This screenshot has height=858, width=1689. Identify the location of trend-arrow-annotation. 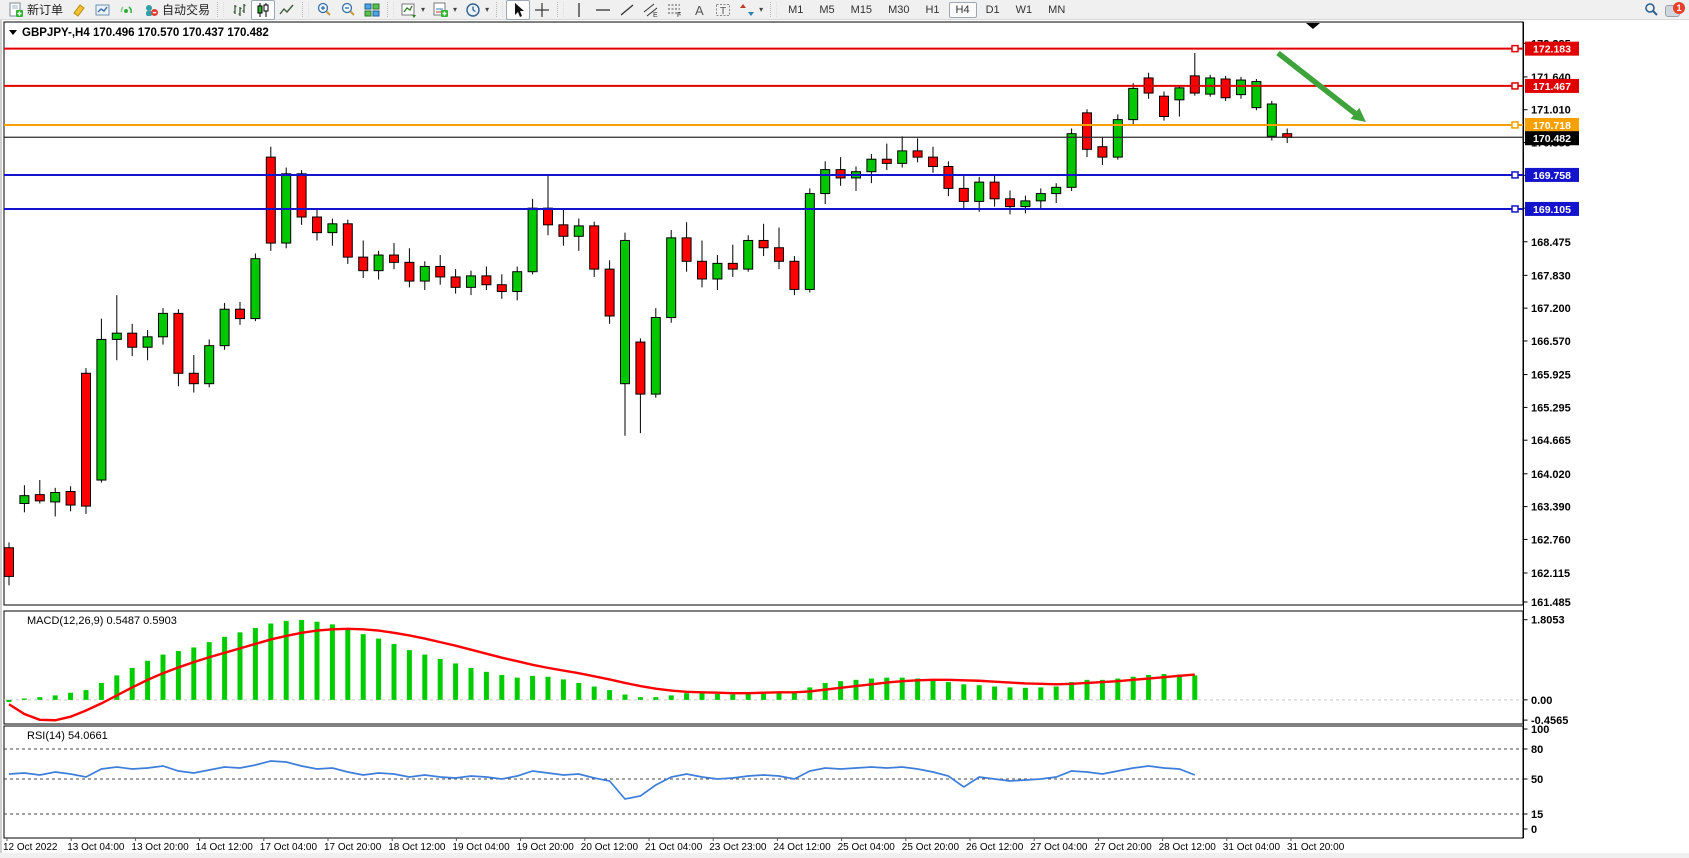
(1321, 86).